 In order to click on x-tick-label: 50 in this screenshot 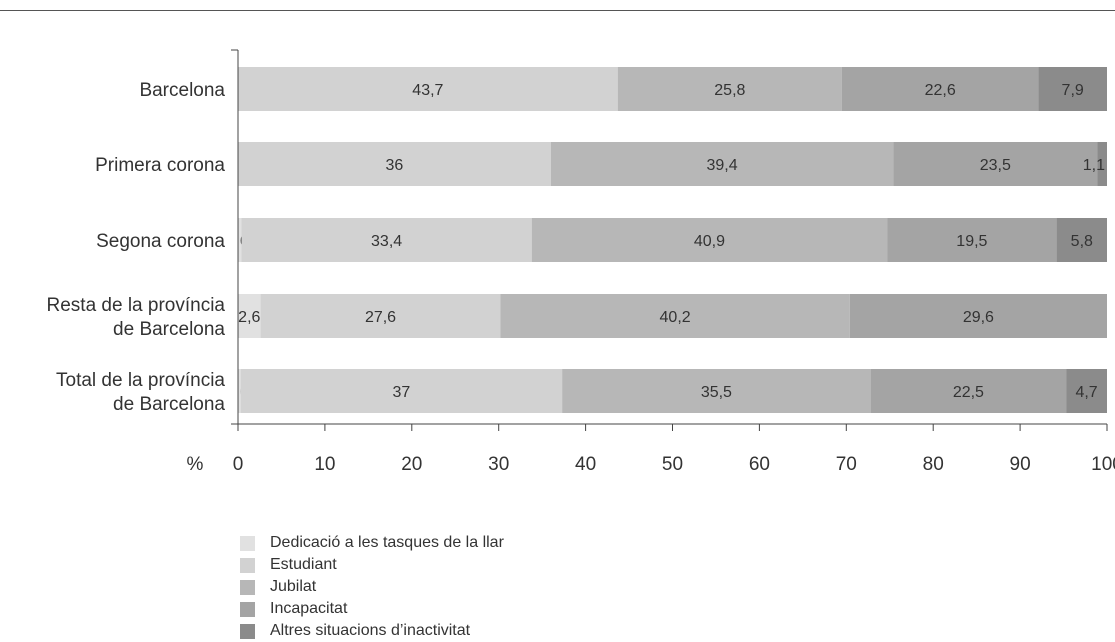, I will do `click(672, 464)`.